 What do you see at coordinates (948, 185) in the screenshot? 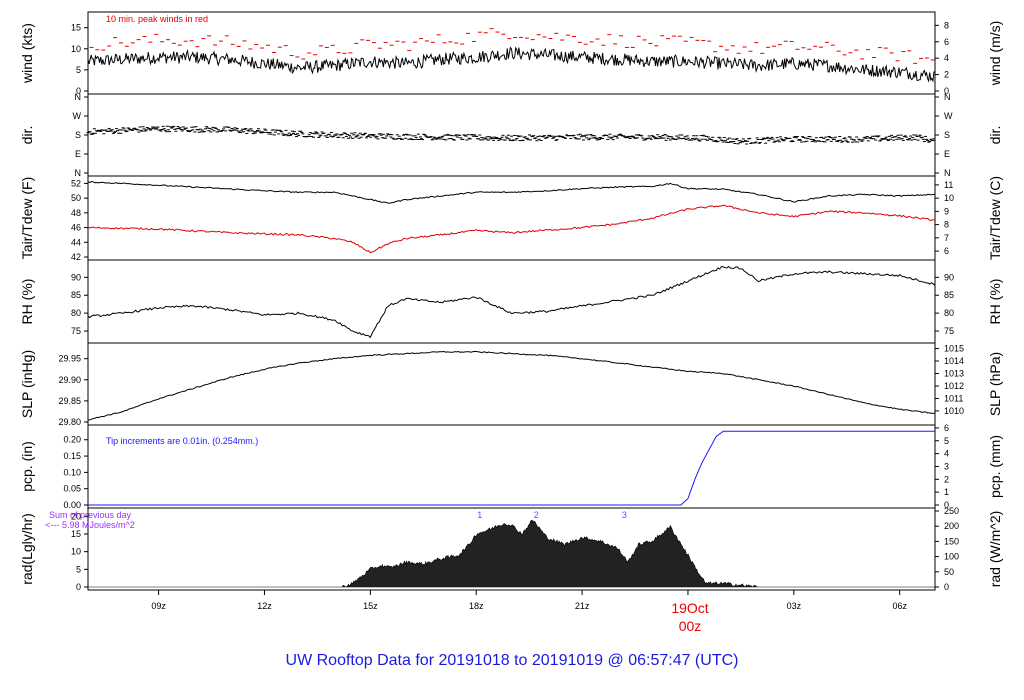
I see `right-tick-label: 11` at bounding box center [948, 185].